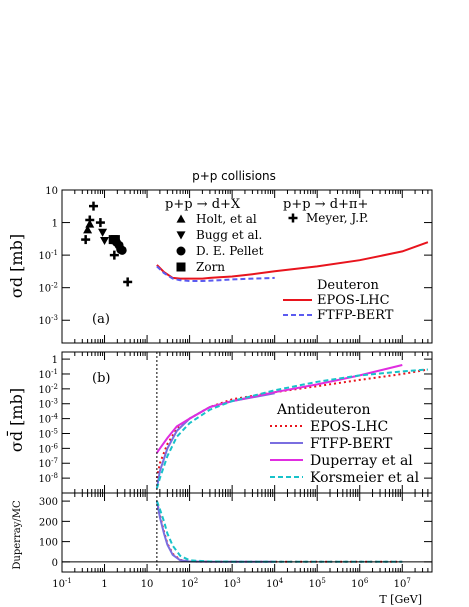 This screenshot has height=607, width=469. Describe the element at coordinates (232, 583) in the screenshot. I see `x-tick-label: 10³` at that location.